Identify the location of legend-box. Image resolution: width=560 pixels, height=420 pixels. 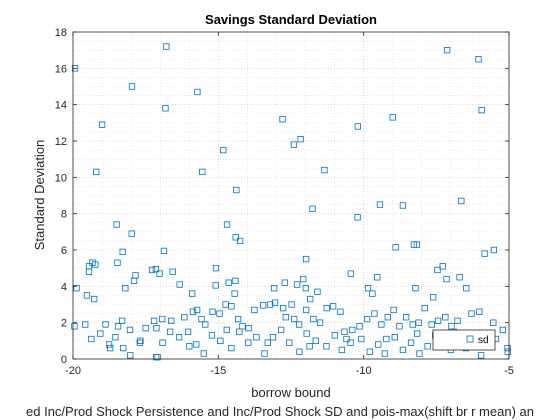
(464, 340).